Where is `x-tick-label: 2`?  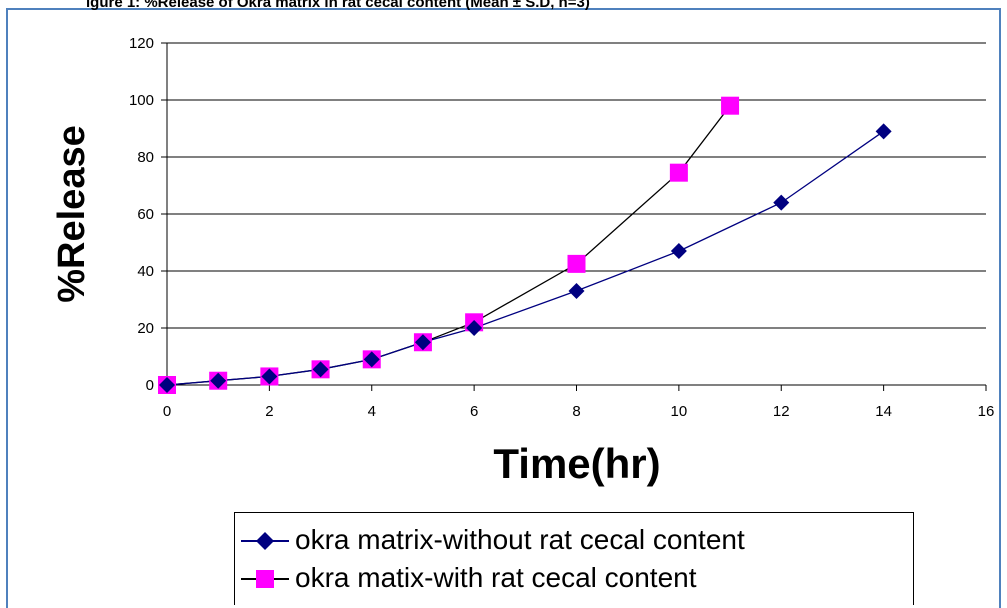
x-tick-label: 2 is located at coordinates (269, 411).